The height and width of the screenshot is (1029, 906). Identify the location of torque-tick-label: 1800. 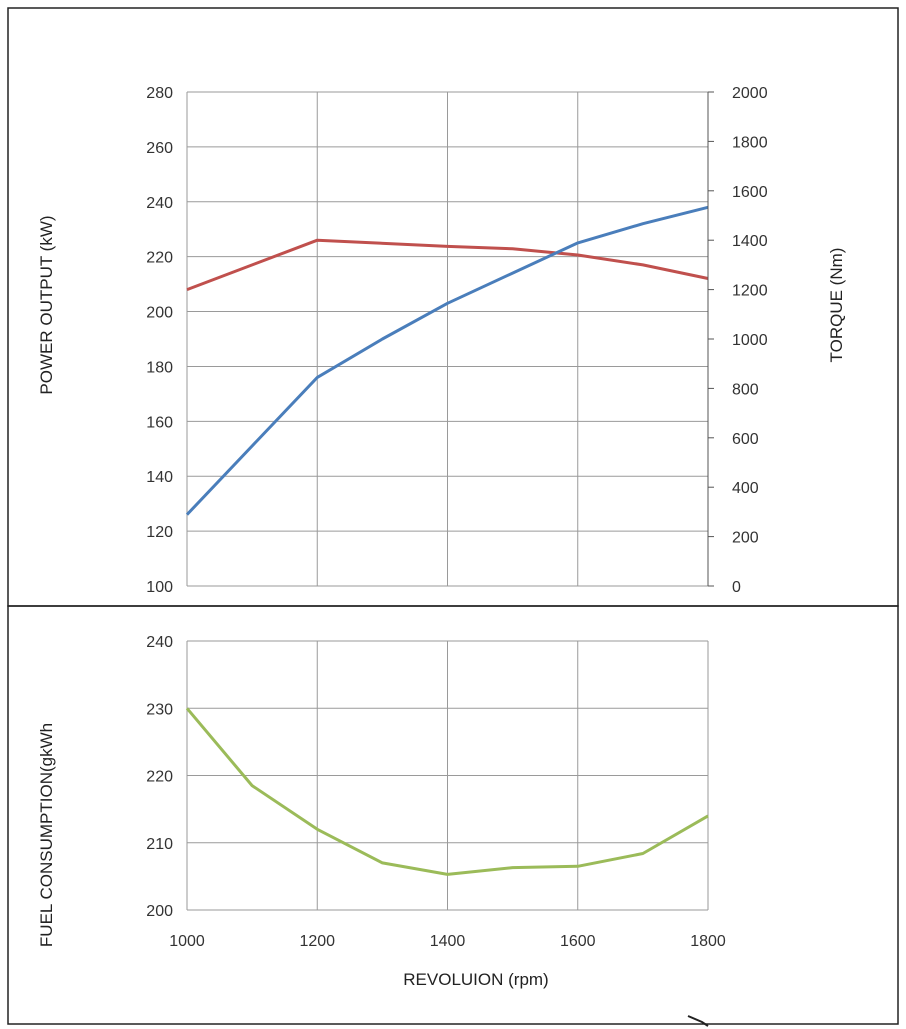
(750, 142).